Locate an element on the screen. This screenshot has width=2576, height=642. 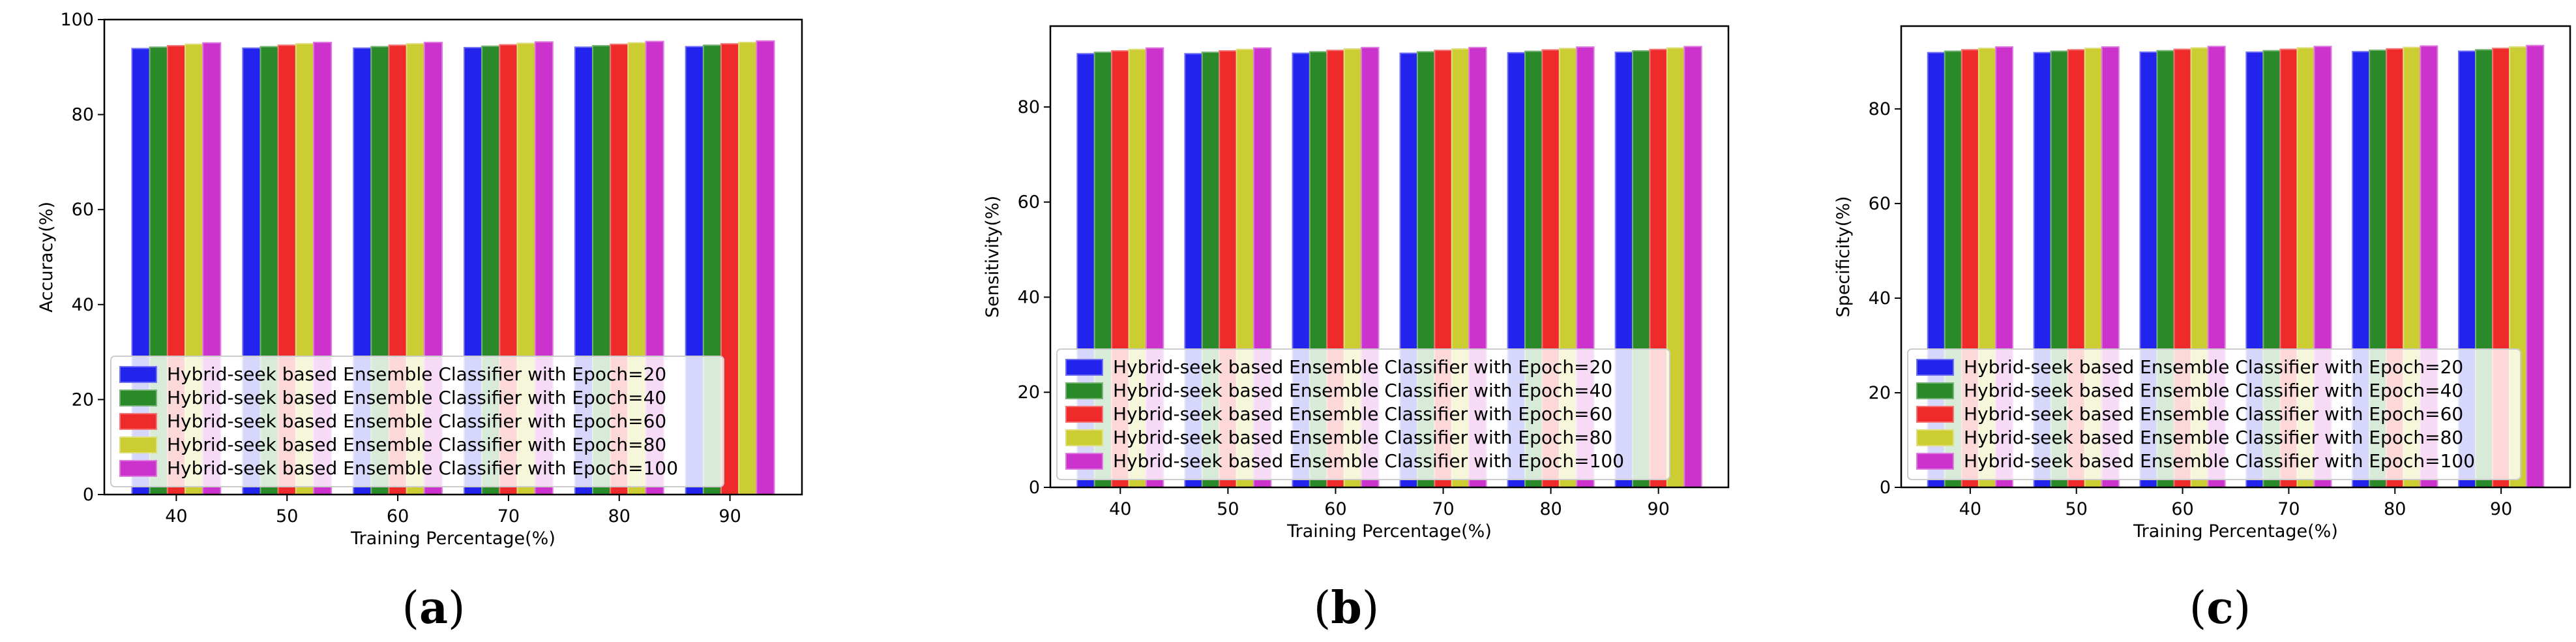
y-tick-label: 100 is located at coordinates (77, 20).